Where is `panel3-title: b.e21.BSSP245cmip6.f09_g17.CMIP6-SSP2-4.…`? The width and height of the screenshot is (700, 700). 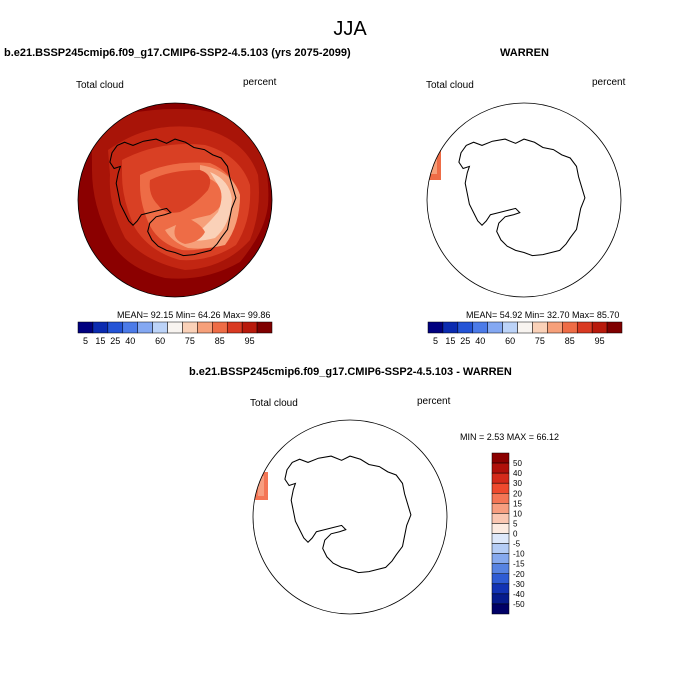
panel3-title: b.e21.BSSP245cmip6.f09_g17.CMIP6-SSP2-4.… is located at coordinates (350, 372).